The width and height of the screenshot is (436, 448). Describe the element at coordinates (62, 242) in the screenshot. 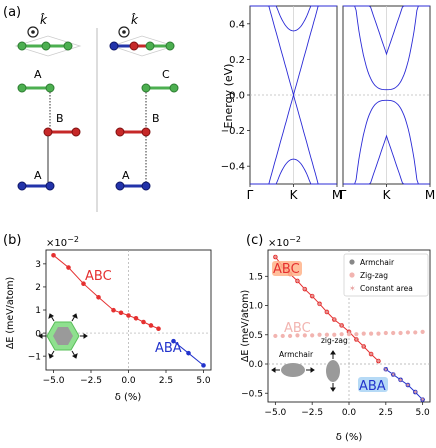

I see `b-multiplier: ×10⁻²` at that location.